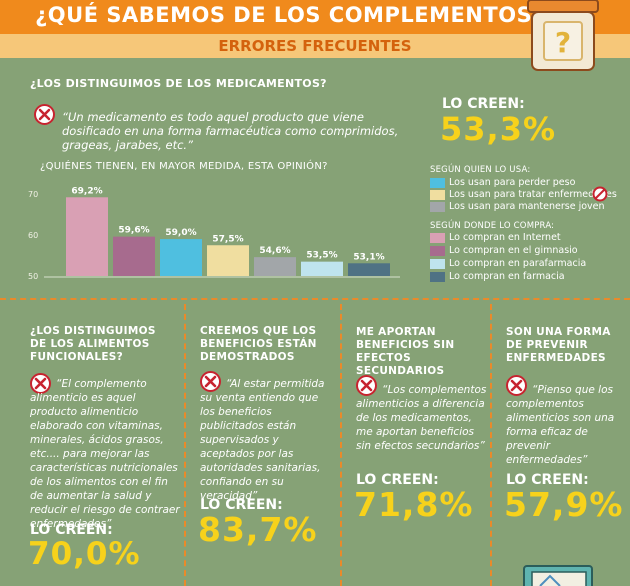 The image size is (630, 586). What do you see at coordinates (86, 191) in the screenshot?
I see `bar-value-label: 69,2%` at bounding box center [86, 191].